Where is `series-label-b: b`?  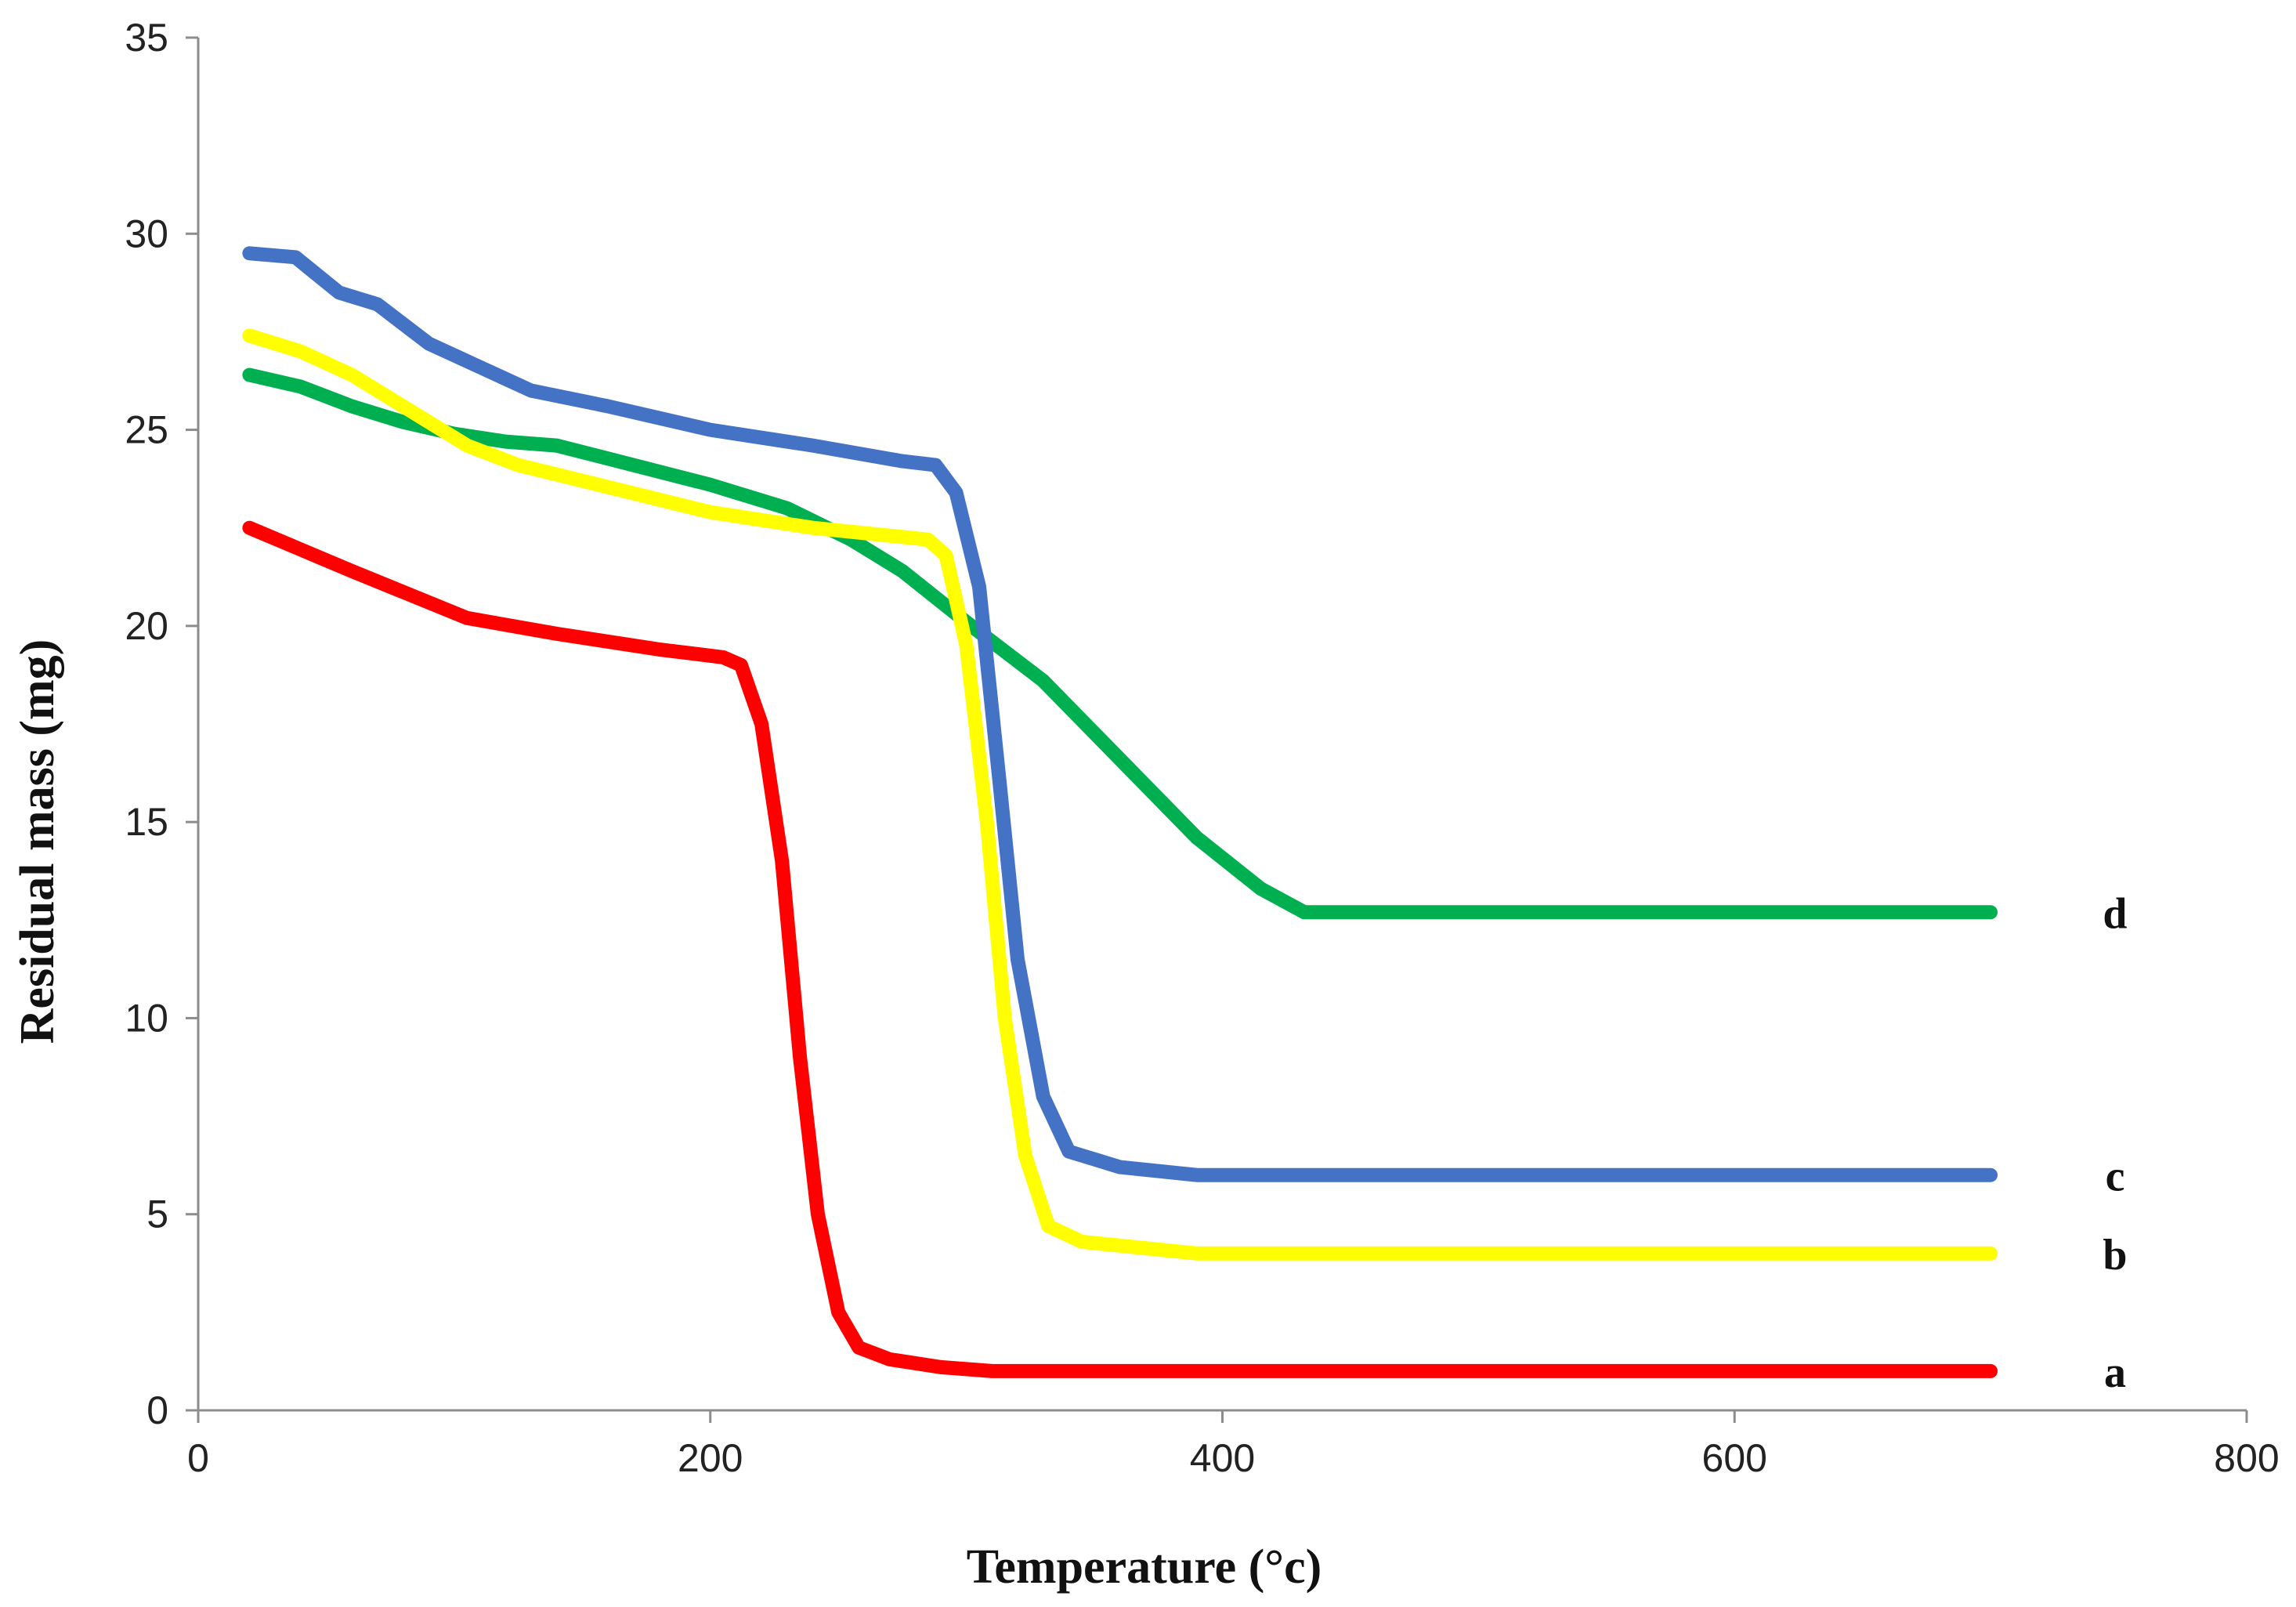
series-label-b: b is located at coordinates (2115, 1255).